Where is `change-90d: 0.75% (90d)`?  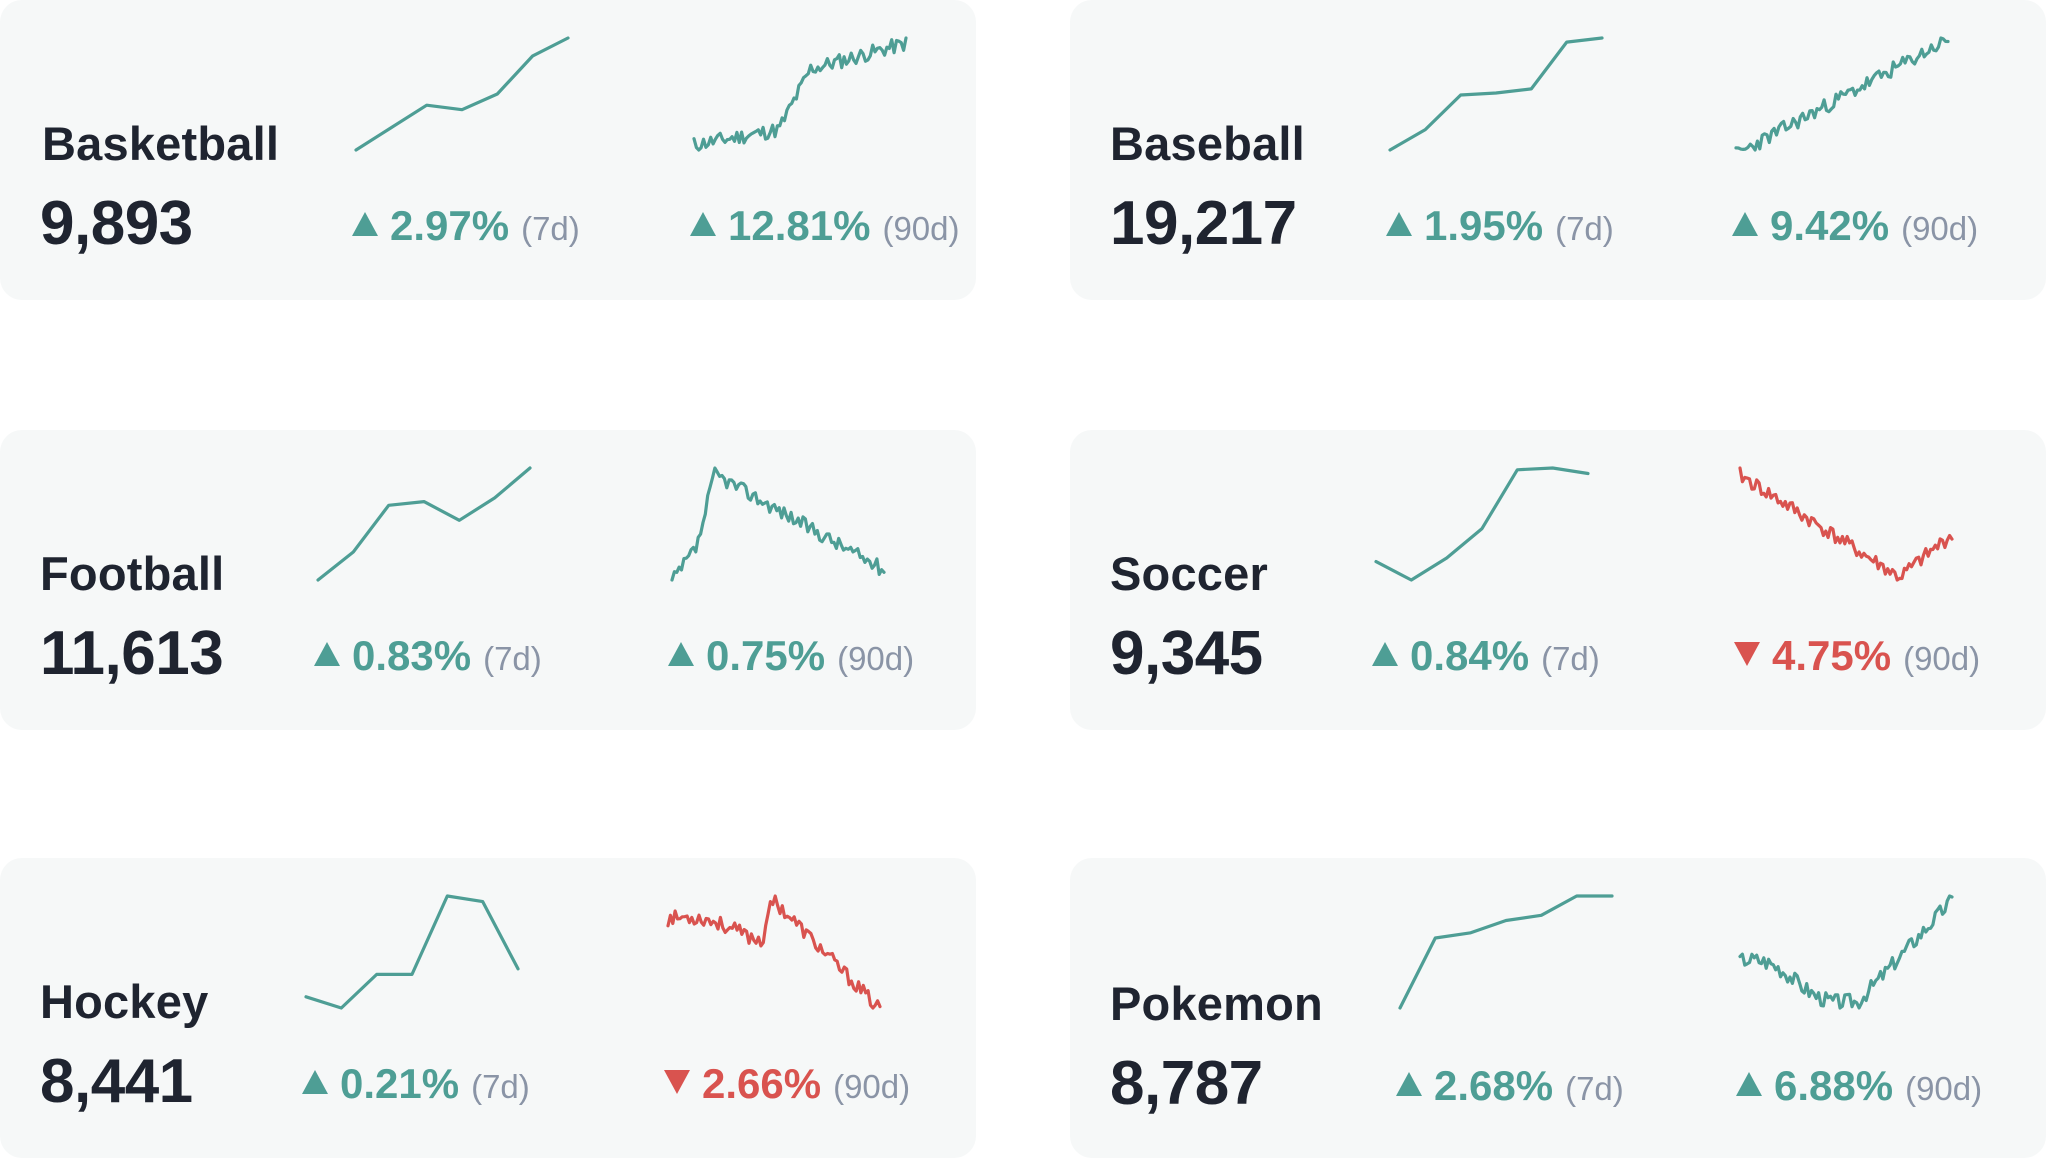 change-90d: 0.75% (90d) is located at coordinates (791, 656).